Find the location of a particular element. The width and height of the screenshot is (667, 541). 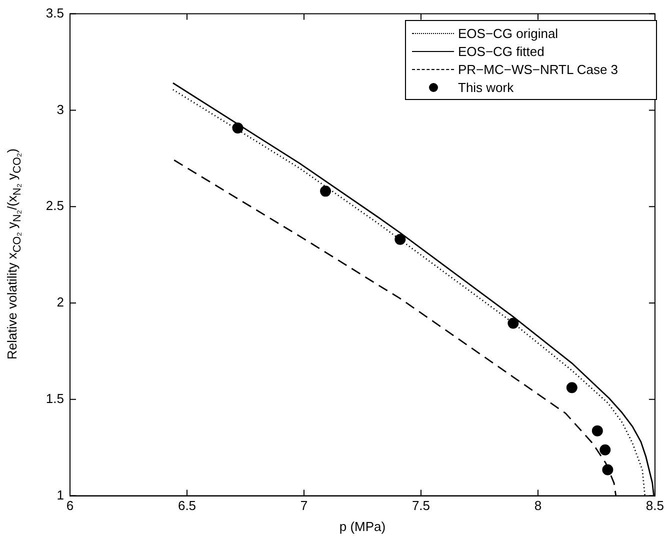

legend-label: EOS−CG fitted is located at coordinates (501, 51).